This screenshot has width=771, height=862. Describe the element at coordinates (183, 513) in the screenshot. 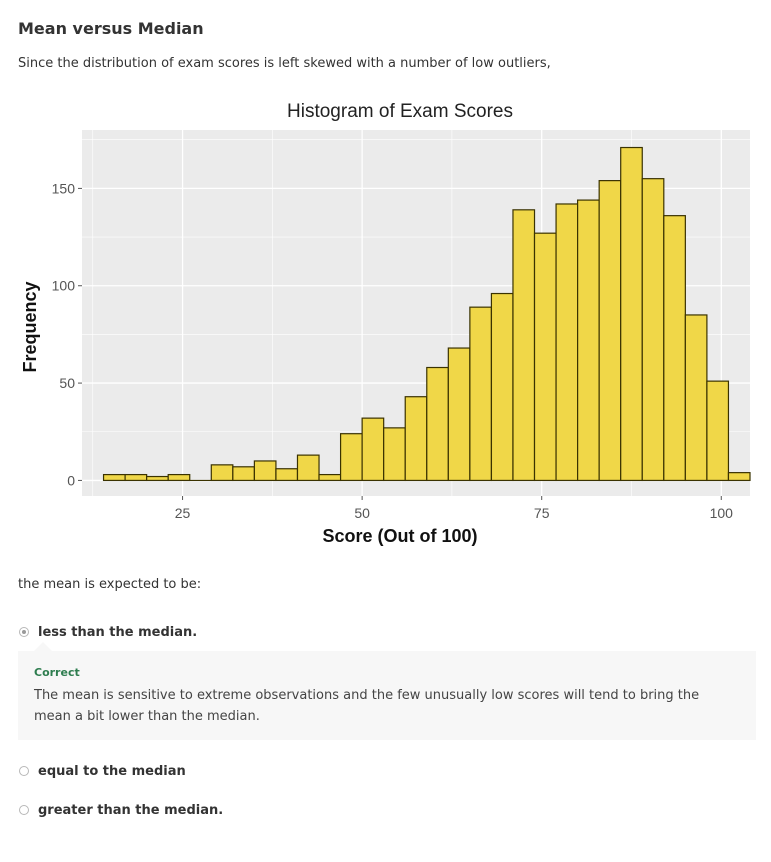

I see `x-tick-label: 25` at that location.